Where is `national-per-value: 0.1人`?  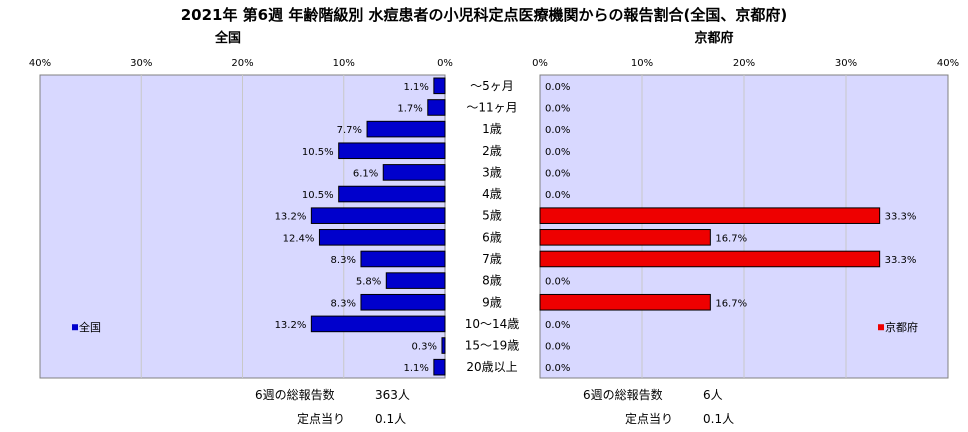
national-per-value: 0.1人 is located at coordinates (391, 419).